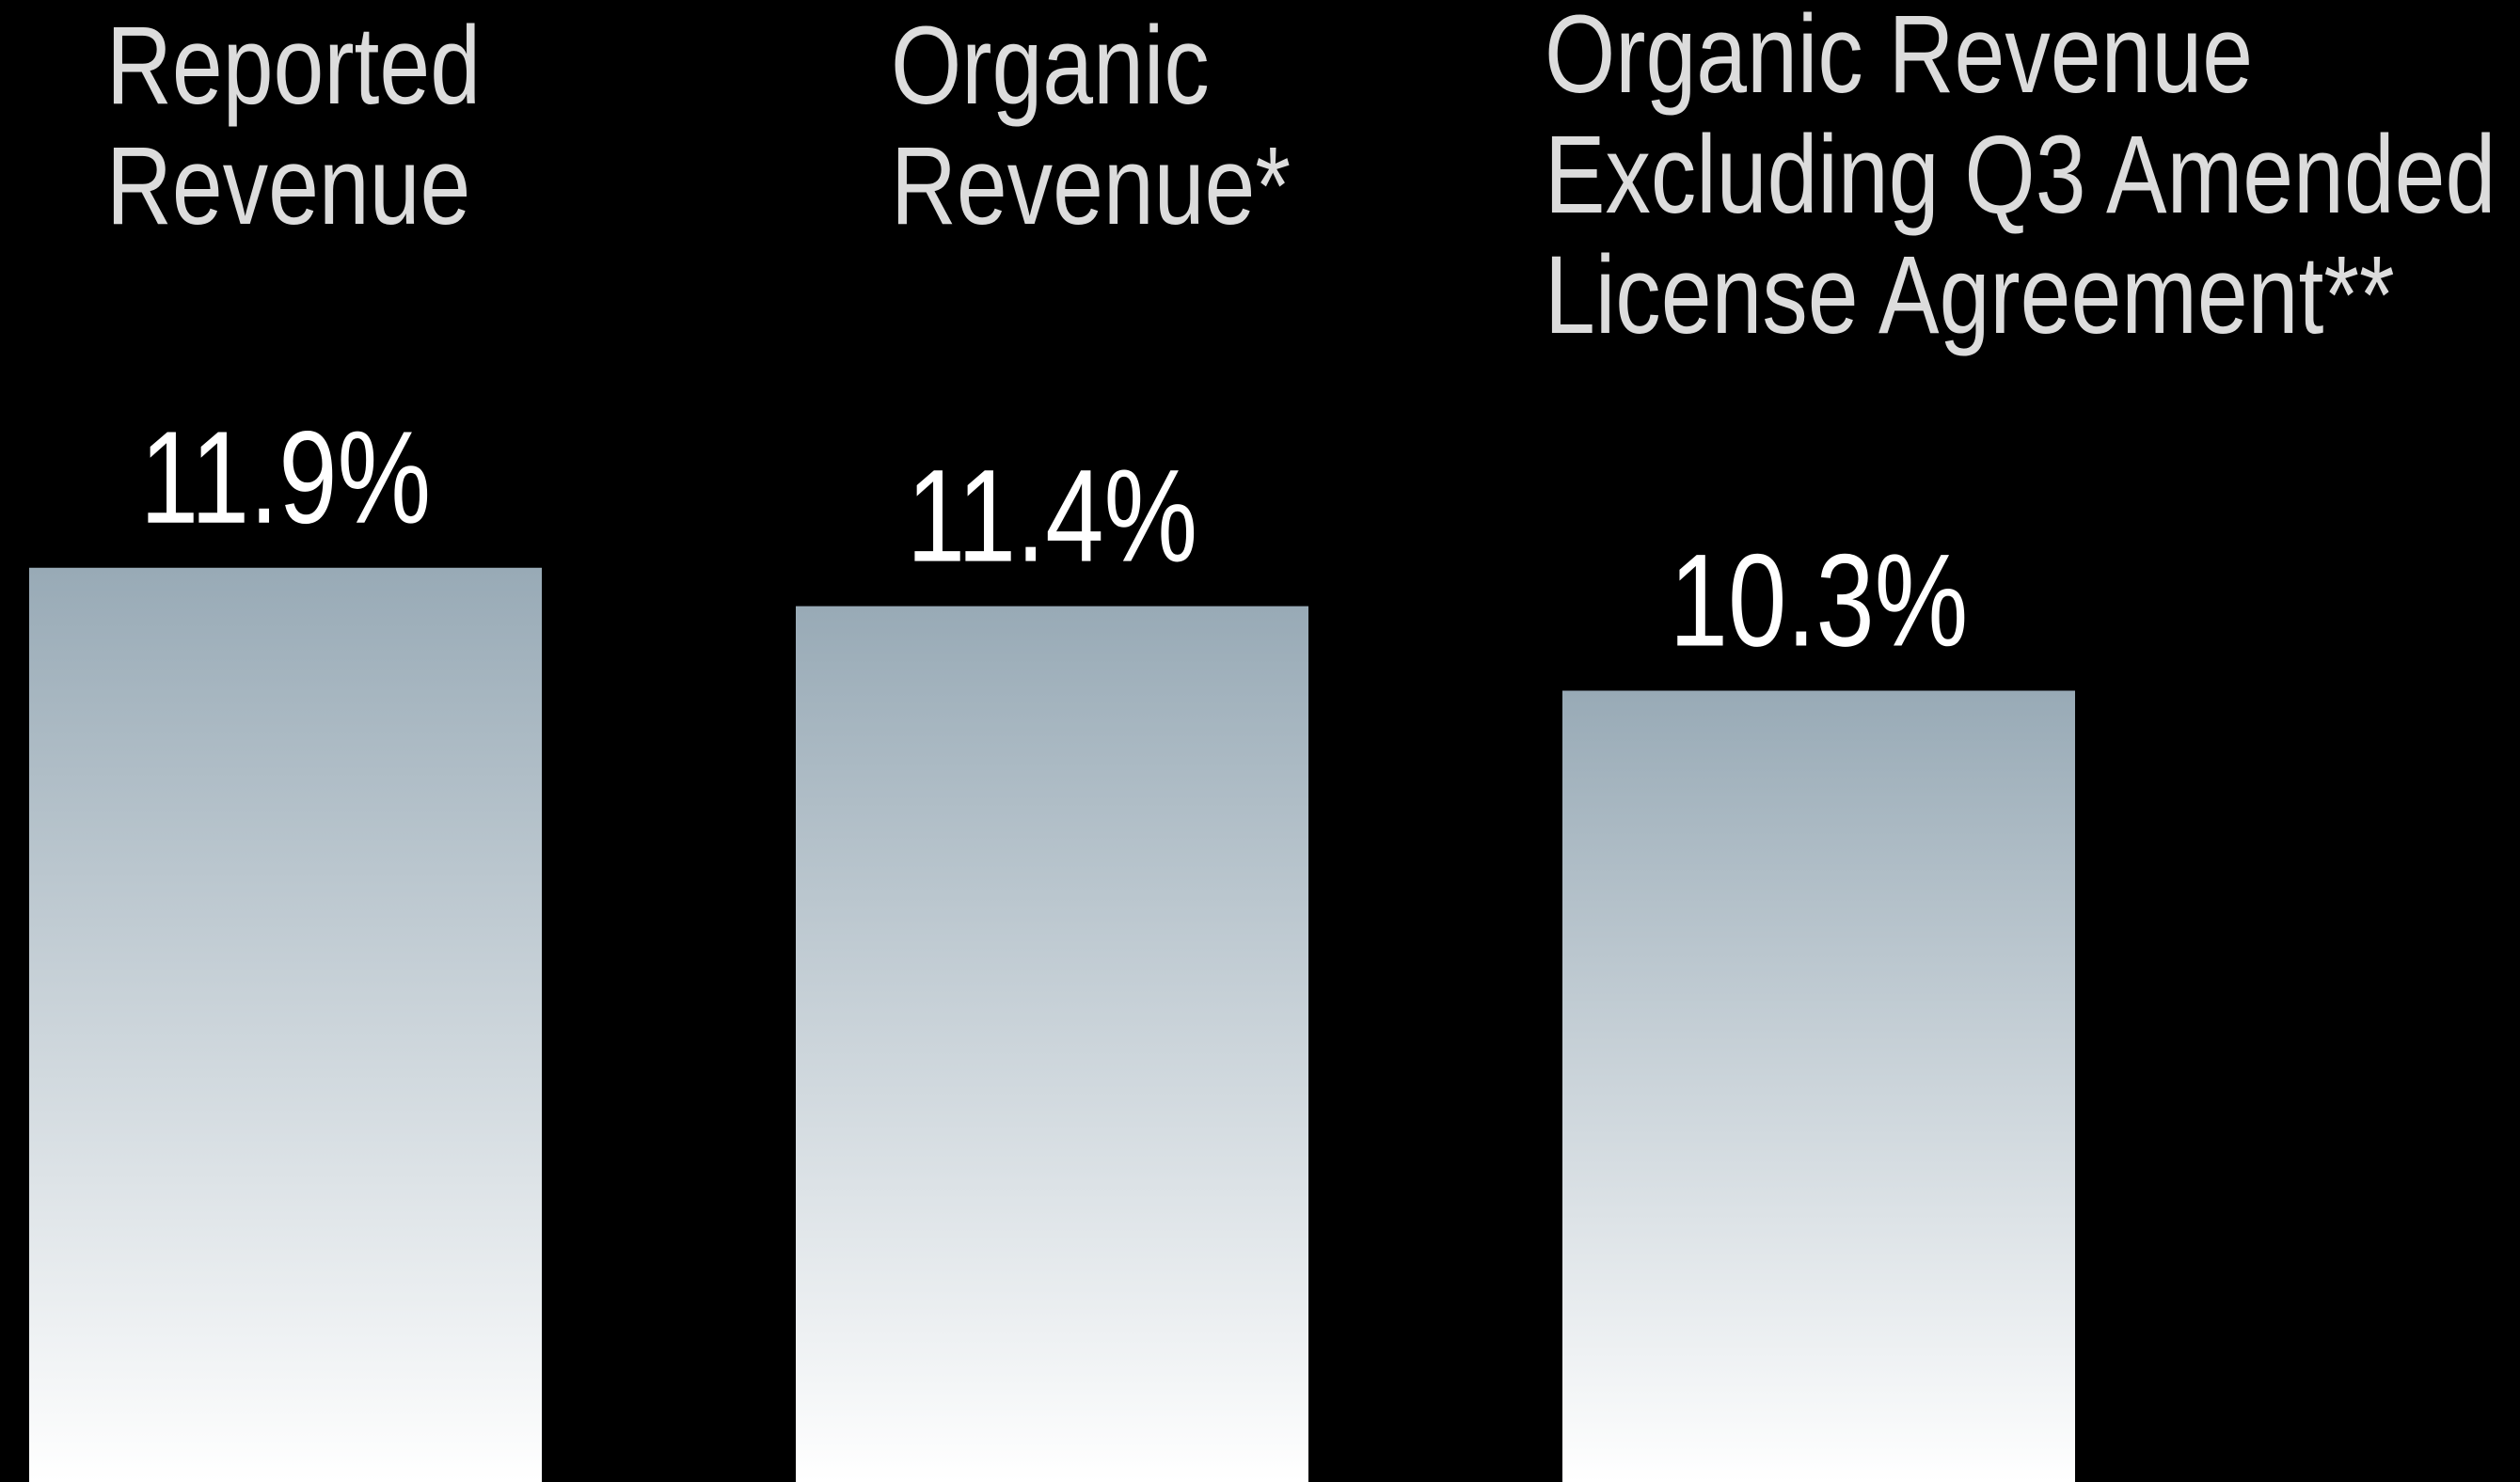 The width and height of the screenshot is (2520, 1482). I want to click on value-label: 11.4%, so click(1052, 516).